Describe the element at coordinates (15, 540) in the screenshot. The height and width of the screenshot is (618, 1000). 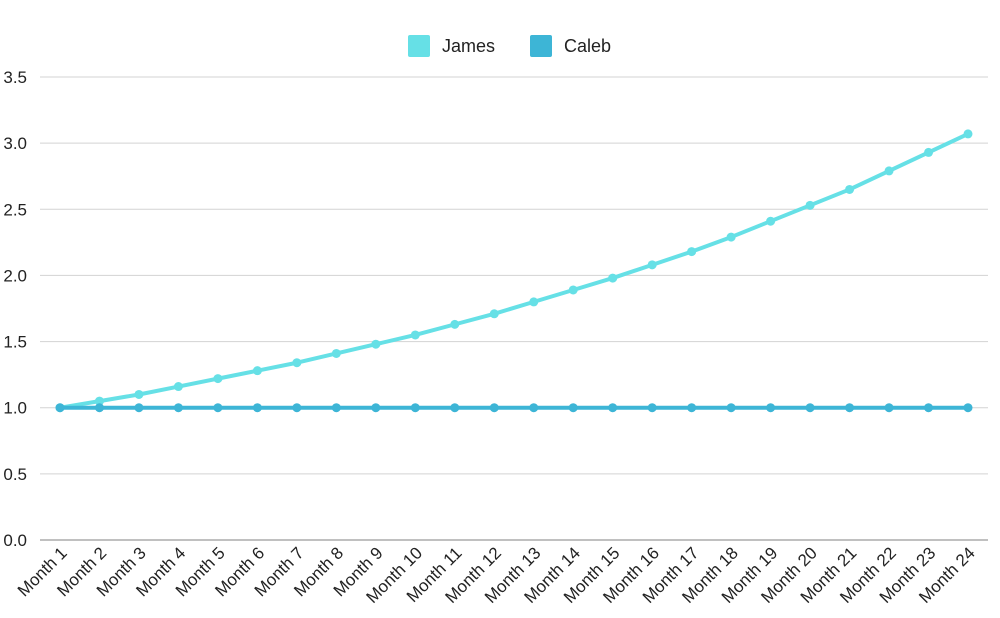
I see `y-tick-label: 0.0` at that location.